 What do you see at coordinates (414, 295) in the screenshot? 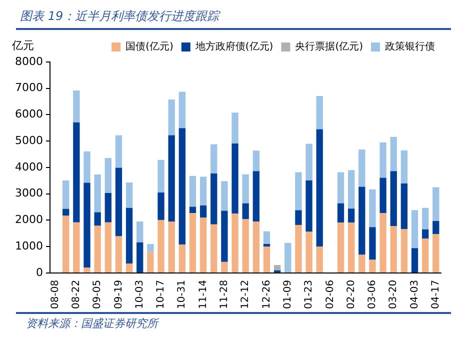
I see `x-tick-label: 04-03` at bounding box center [414, 295].